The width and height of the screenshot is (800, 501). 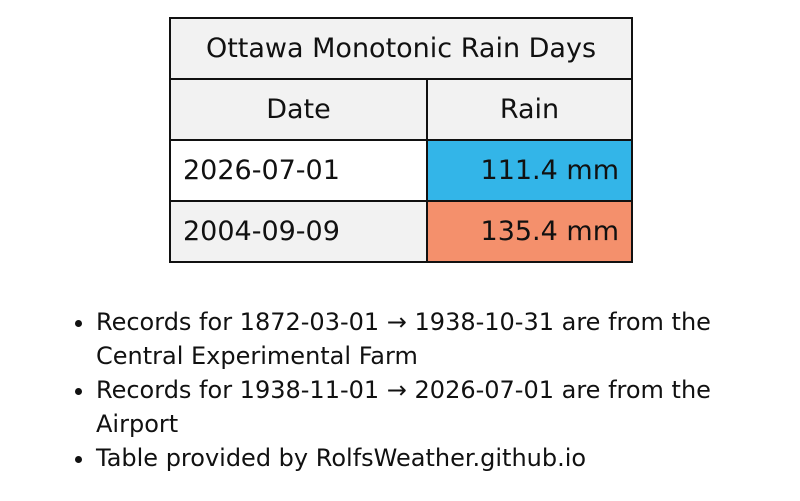 I want to click on column-header: Rain, so click(x=529, y=109).